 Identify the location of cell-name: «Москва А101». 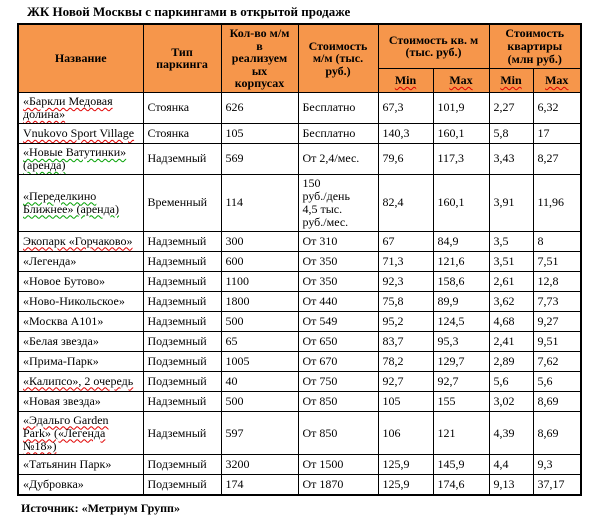
(80, 321).